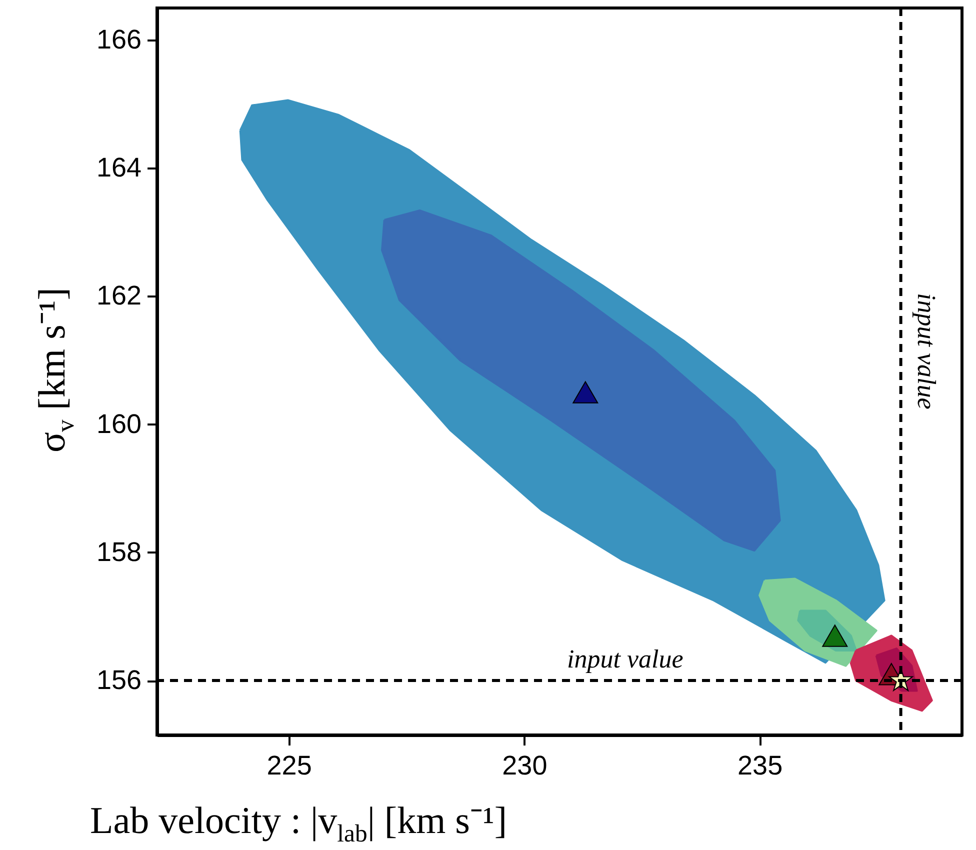 Image resolution: width=976 pixels, height=850 pixels. Describe the element at coordinates (119, 423) in the screenshot. I see `y-tick-label: 160` at that location.